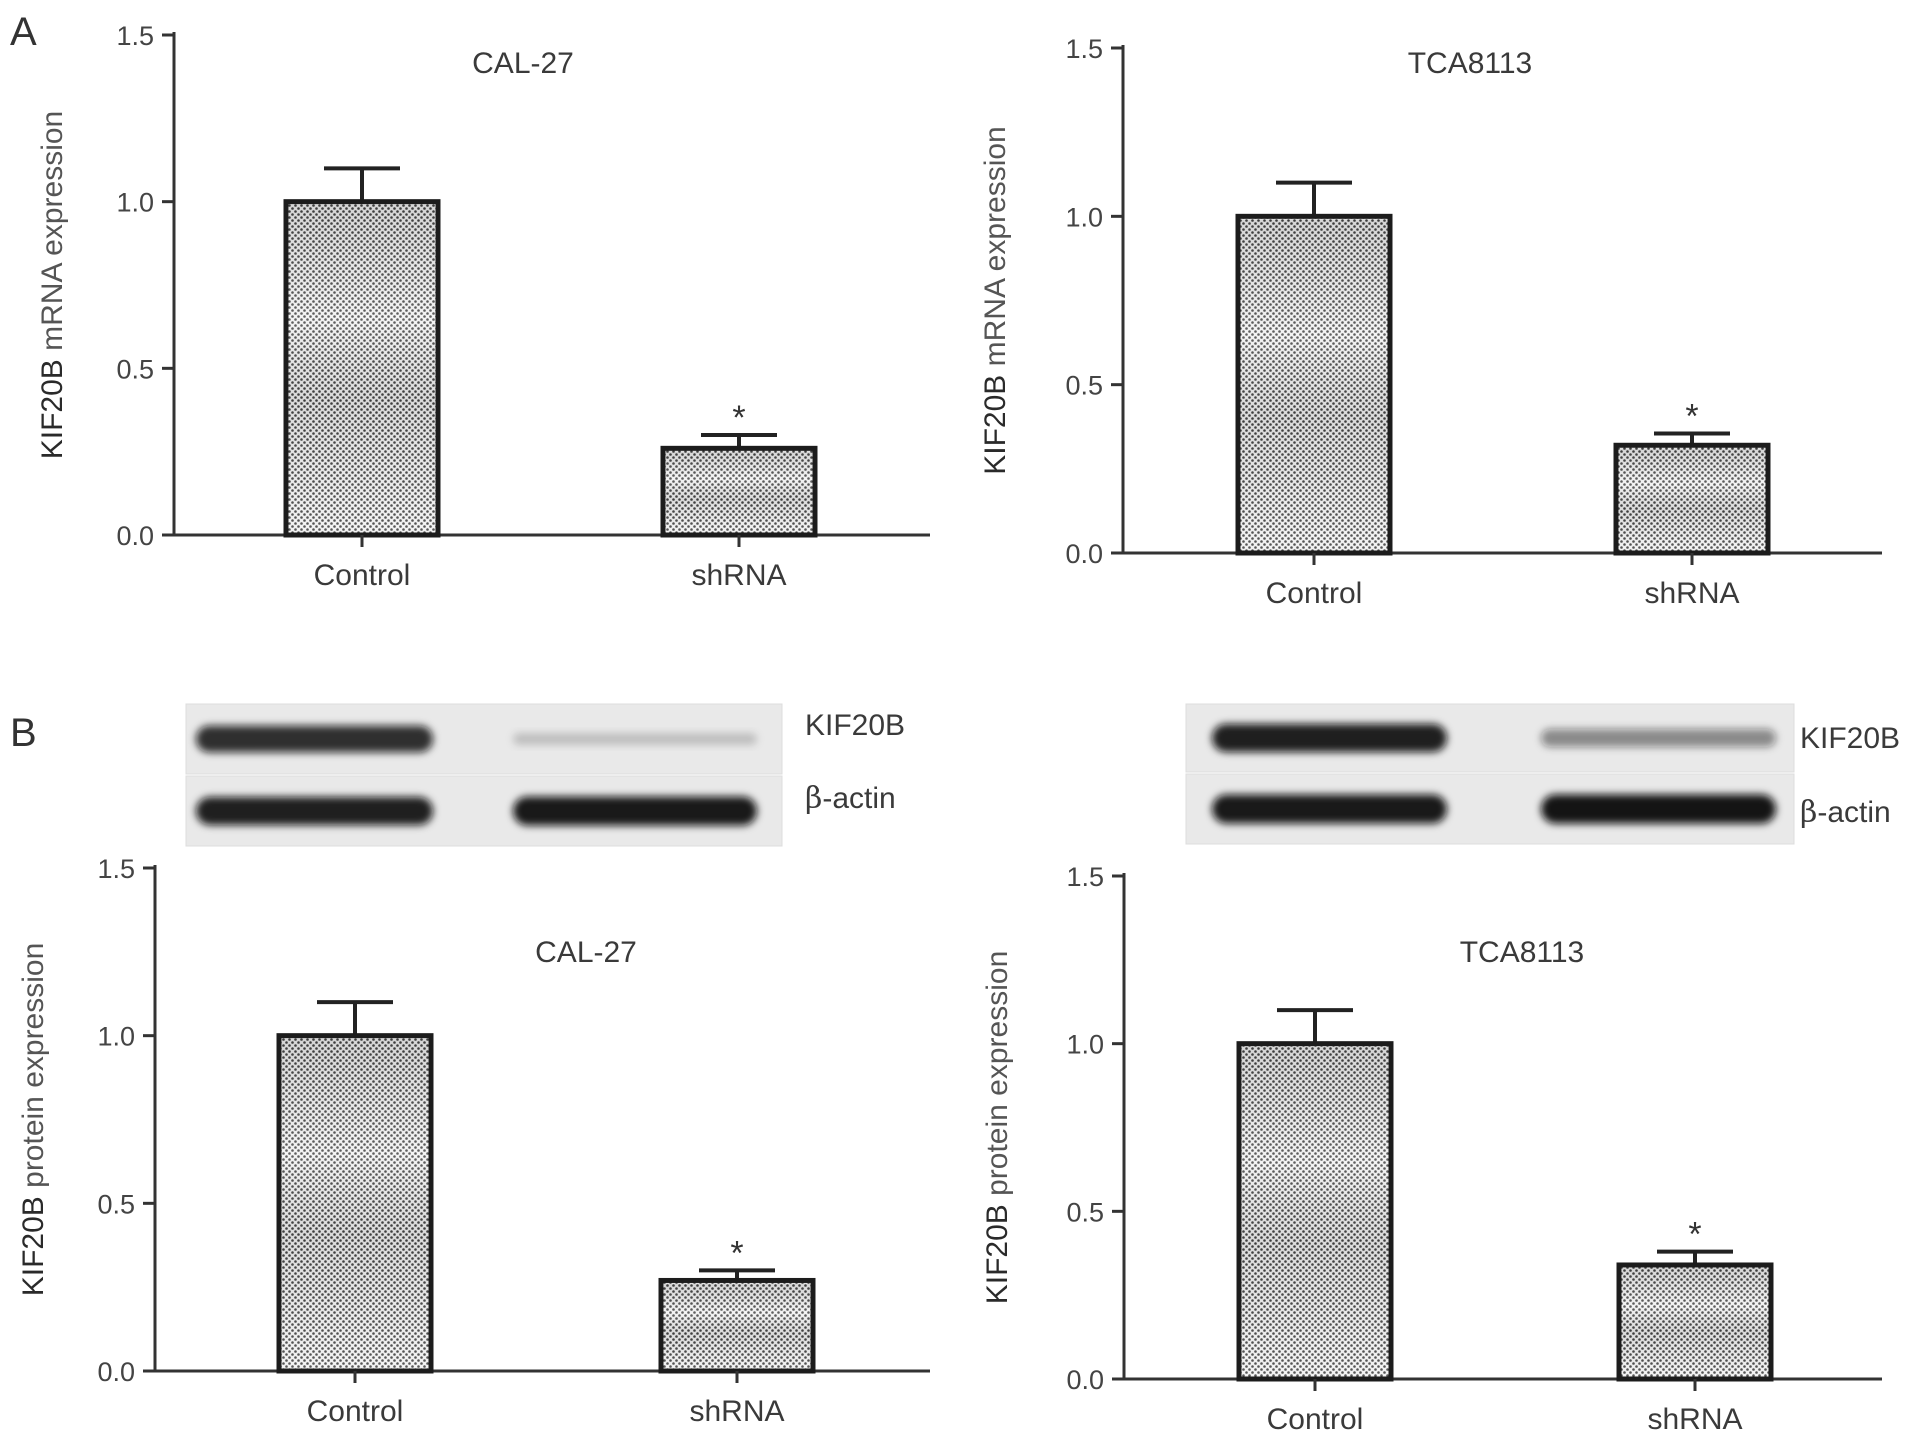 This screenshot has width=1913, height=1435. I want to click on panel-label-a: A, so click(23, 32).